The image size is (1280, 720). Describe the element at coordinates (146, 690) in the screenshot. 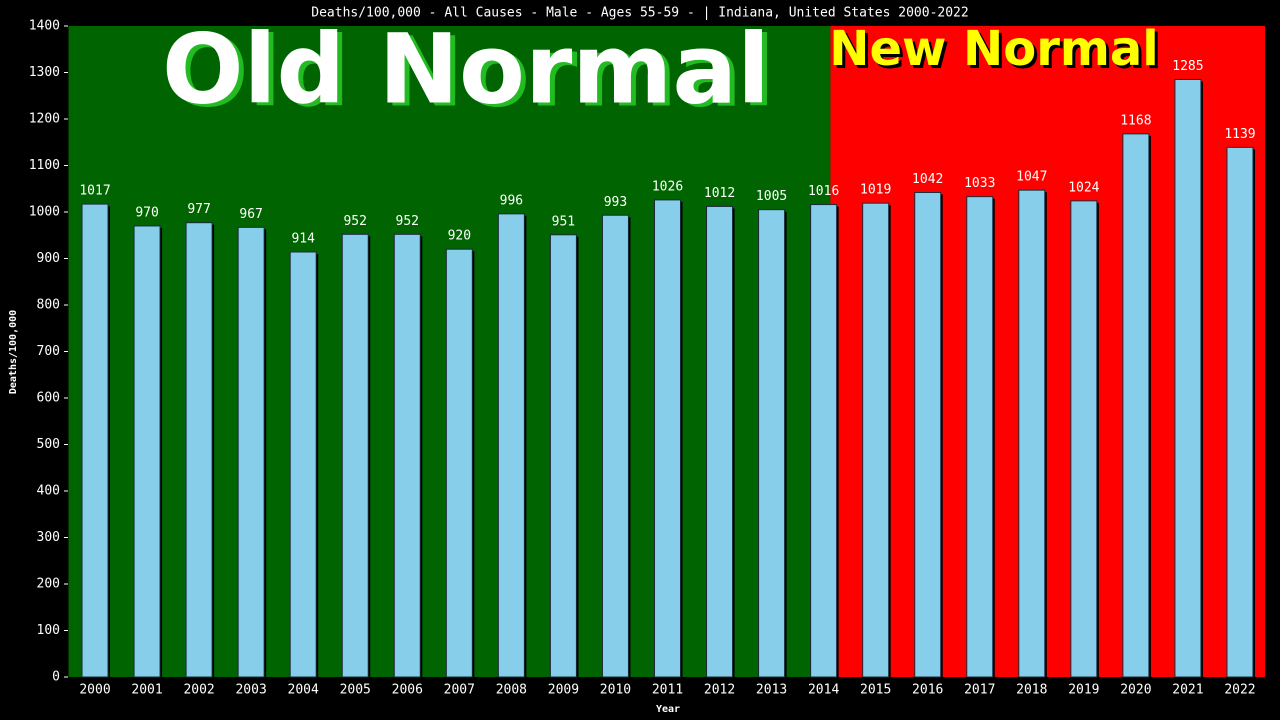

I see `x-tick-label: 2001` at that location.